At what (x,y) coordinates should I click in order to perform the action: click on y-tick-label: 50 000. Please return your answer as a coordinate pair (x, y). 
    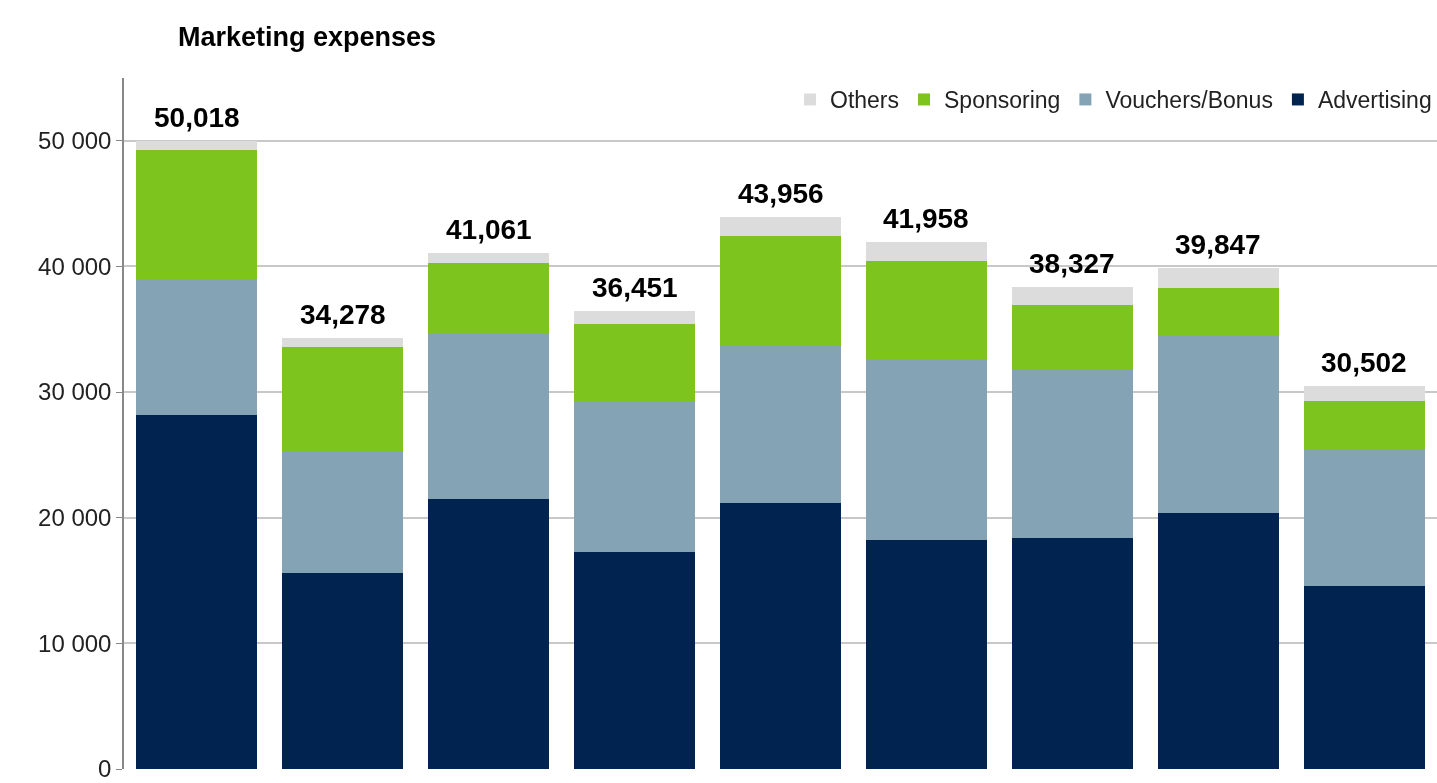
    Looking at the image, I should click on (75, 141).